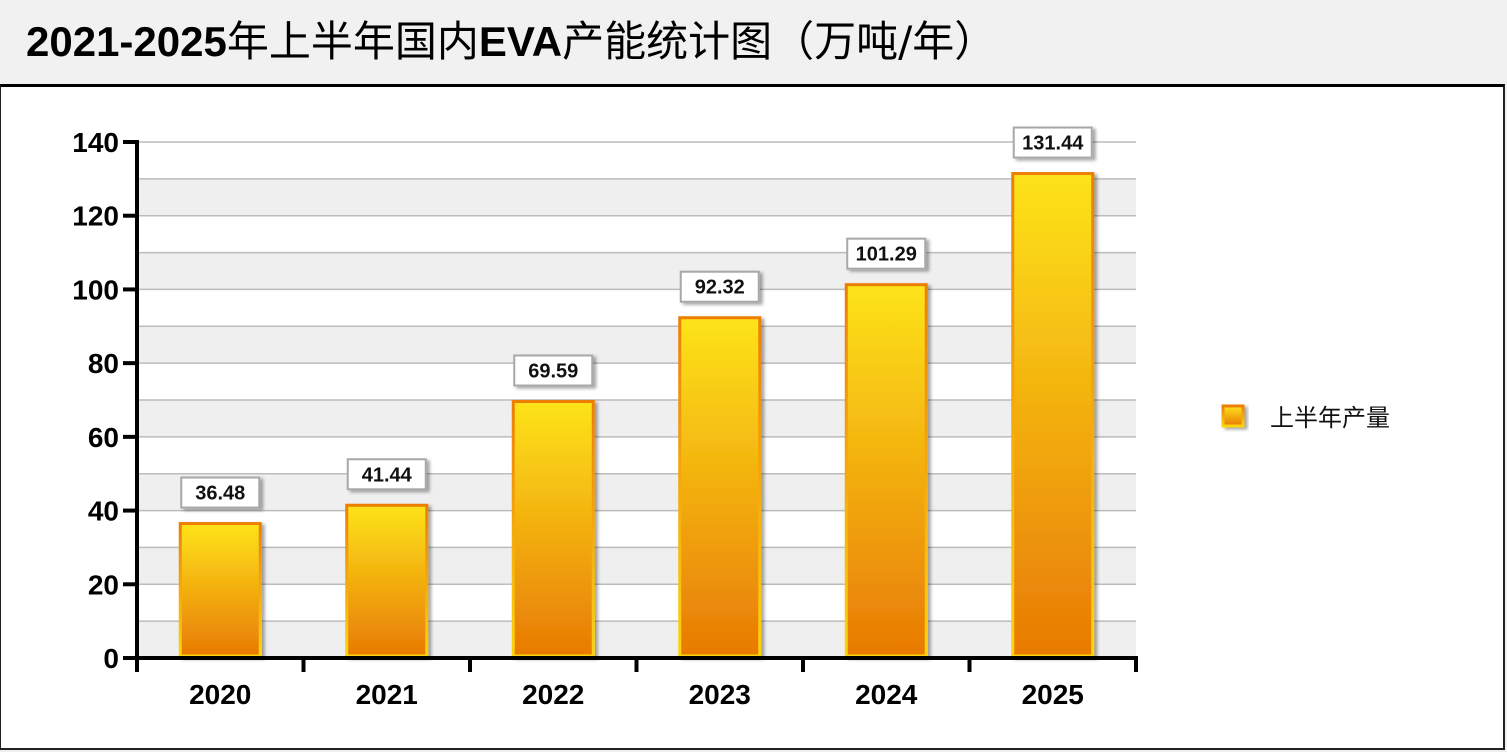  Describe the element at coordinates (520, 41) in the screenshot. I see `title-part: EVA` at that location.